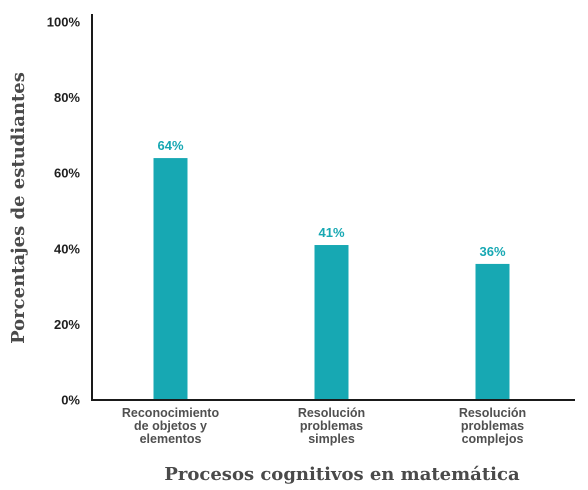 This screenshot has height=490, width=588. Describe the element at coordinates (342, 474) in the screenshot. I see `x-axis-label: Procesos cognitivos en matemática` at that location.